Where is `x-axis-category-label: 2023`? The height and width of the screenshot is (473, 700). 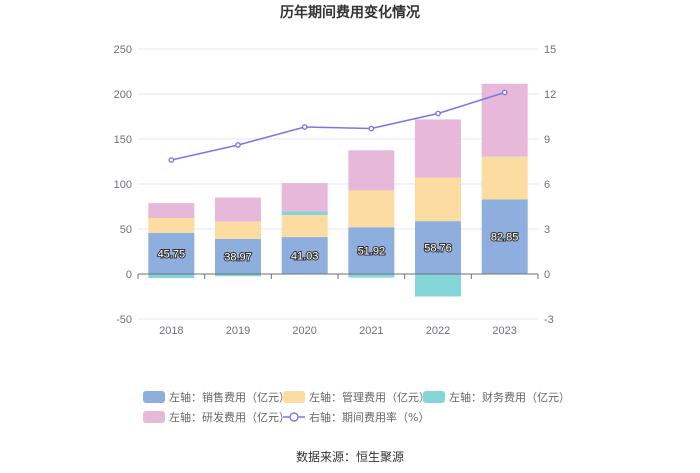 x-axis-category-label: 2023 is located at coordinates (504, 331).